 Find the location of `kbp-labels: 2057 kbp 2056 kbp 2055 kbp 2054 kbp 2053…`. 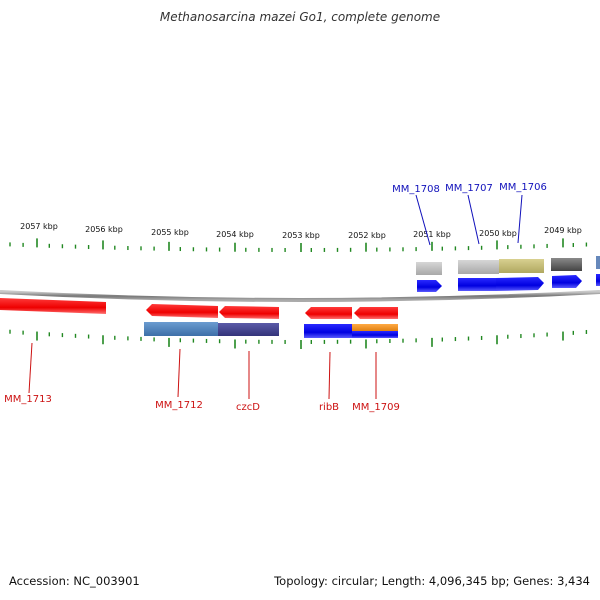

kbp-labels: 2057 kbp 2056 kbp 2055 kbp 2054 kbp 2053… is located at coordinates (301, 231).